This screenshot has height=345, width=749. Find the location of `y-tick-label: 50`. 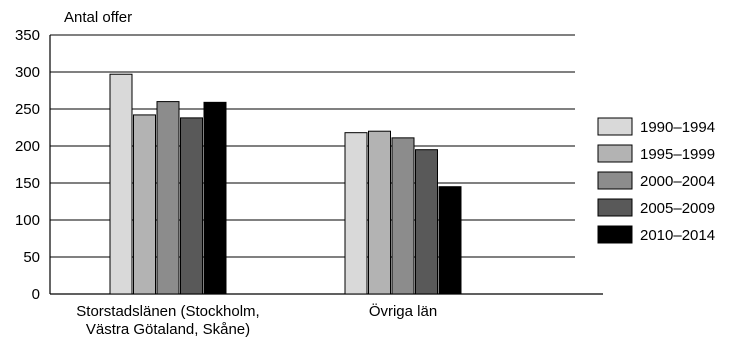

y-tick-label: 50 is located at coordinates (31, 257).